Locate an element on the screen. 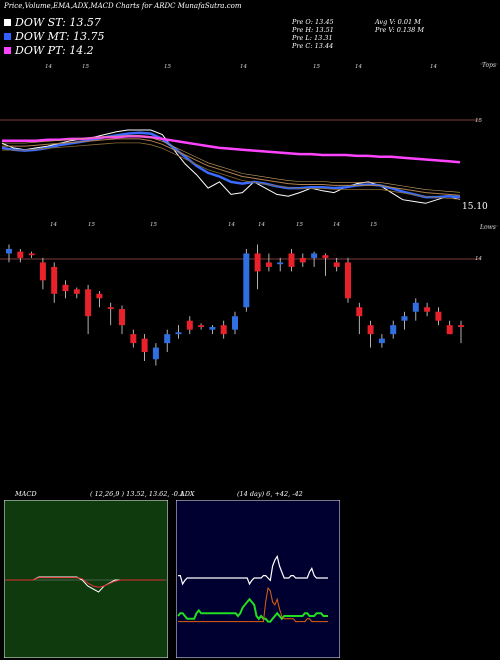  macd-label: MACD is located at coordinates (26, 494).